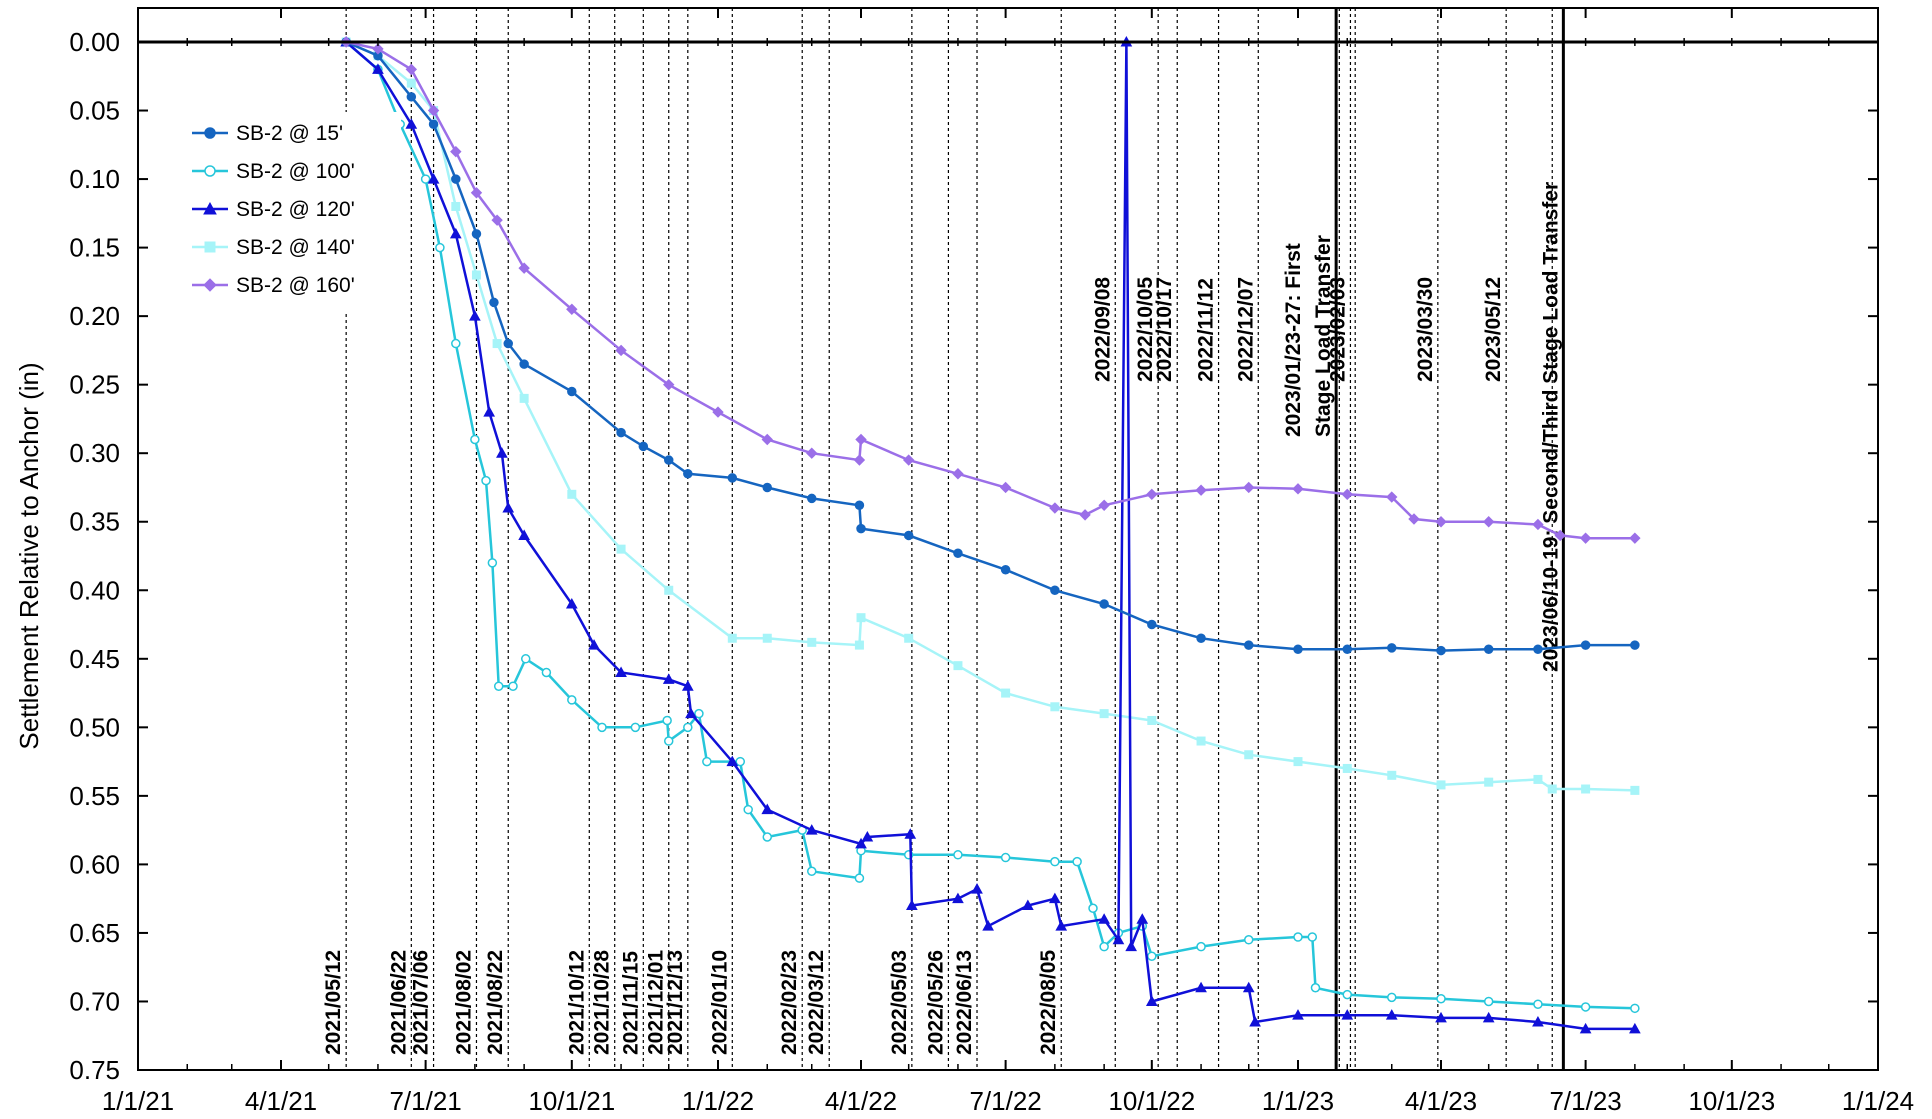 The height and width of the screenshot is (1119, 1932). I want to click on x-tick-label: 7/1/23, so click(1585, 1101).